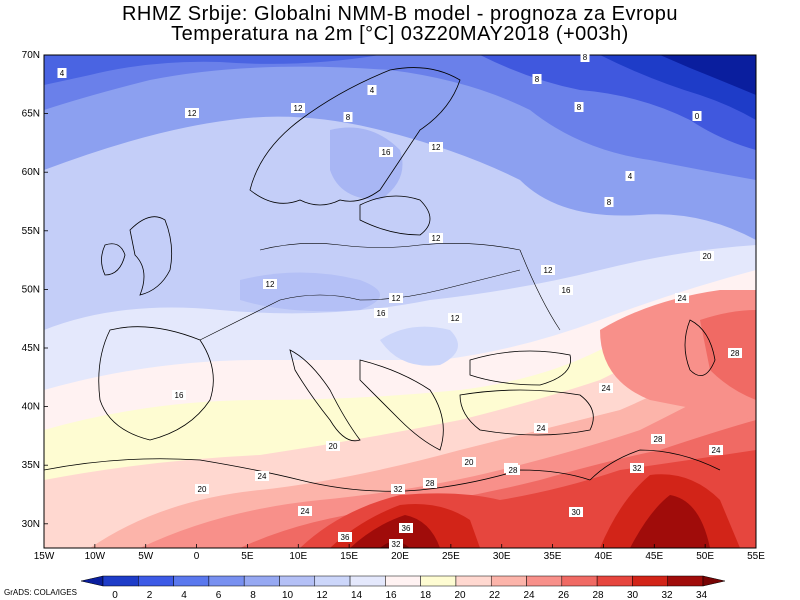 The width and height of the screenshot is (800, 600). Describe the element at coordinates (357, 595) in the screenshot. I see `colorbar-label: 14` at that location.